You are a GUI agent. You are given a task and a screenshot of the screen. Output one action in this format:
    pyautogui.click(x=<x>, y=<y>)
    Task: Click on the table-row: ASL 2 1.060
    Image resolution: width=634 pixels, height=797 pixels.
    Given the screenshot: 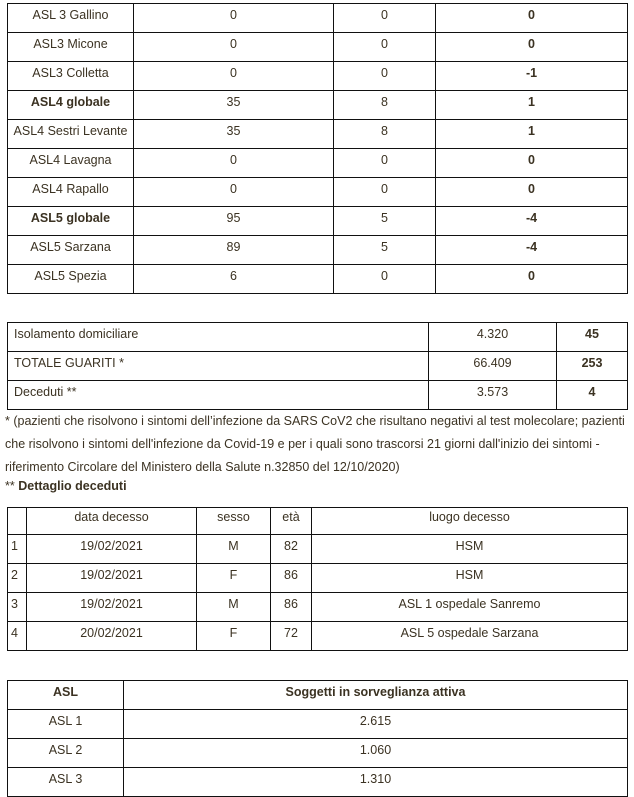 What is the action you would take?
    pyautogui.click(x=317, y=753)
    